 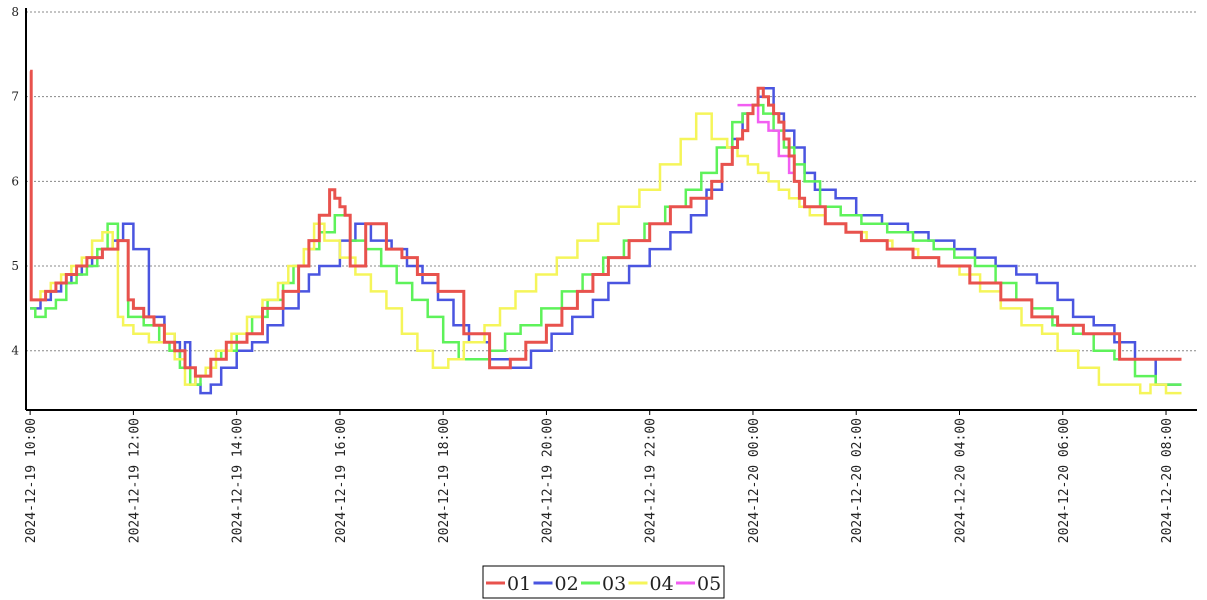 What do you see at coordinates (1064, 480) in the screenshot?
I see `x-tick-label: 2024-12-20 06:00` at bounding box center [1064, 480].